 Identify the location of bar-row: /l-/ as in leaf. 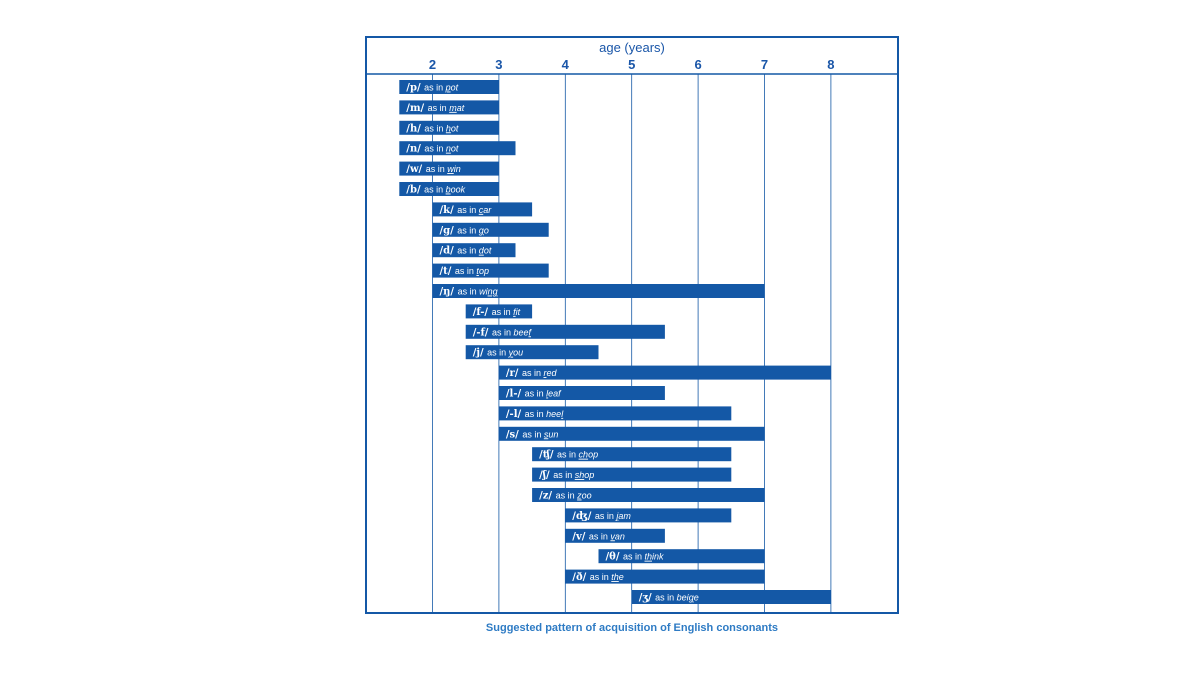
(581, 393).